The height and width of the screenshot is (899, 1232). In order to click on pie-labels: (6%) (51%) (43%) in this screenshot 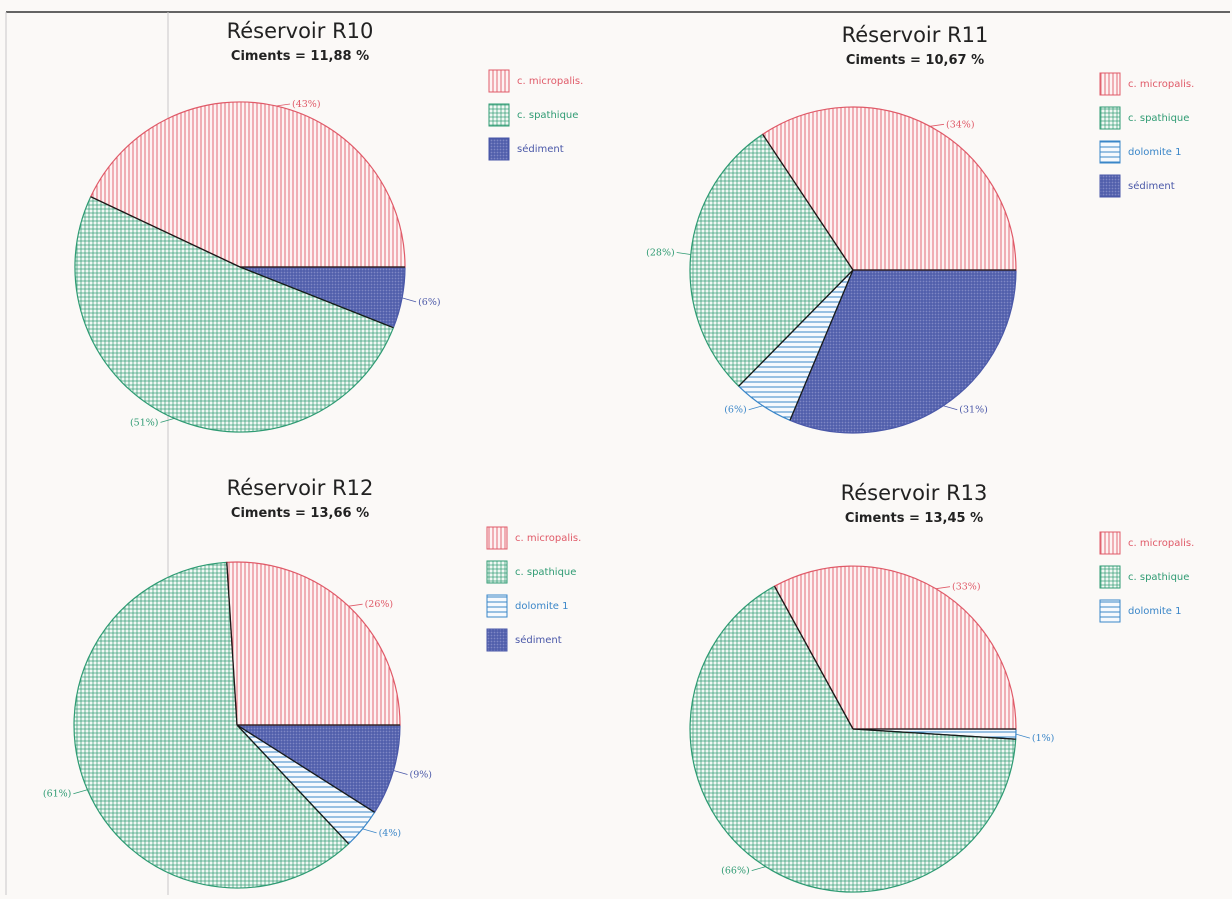, I will do `click(285, 263)`.